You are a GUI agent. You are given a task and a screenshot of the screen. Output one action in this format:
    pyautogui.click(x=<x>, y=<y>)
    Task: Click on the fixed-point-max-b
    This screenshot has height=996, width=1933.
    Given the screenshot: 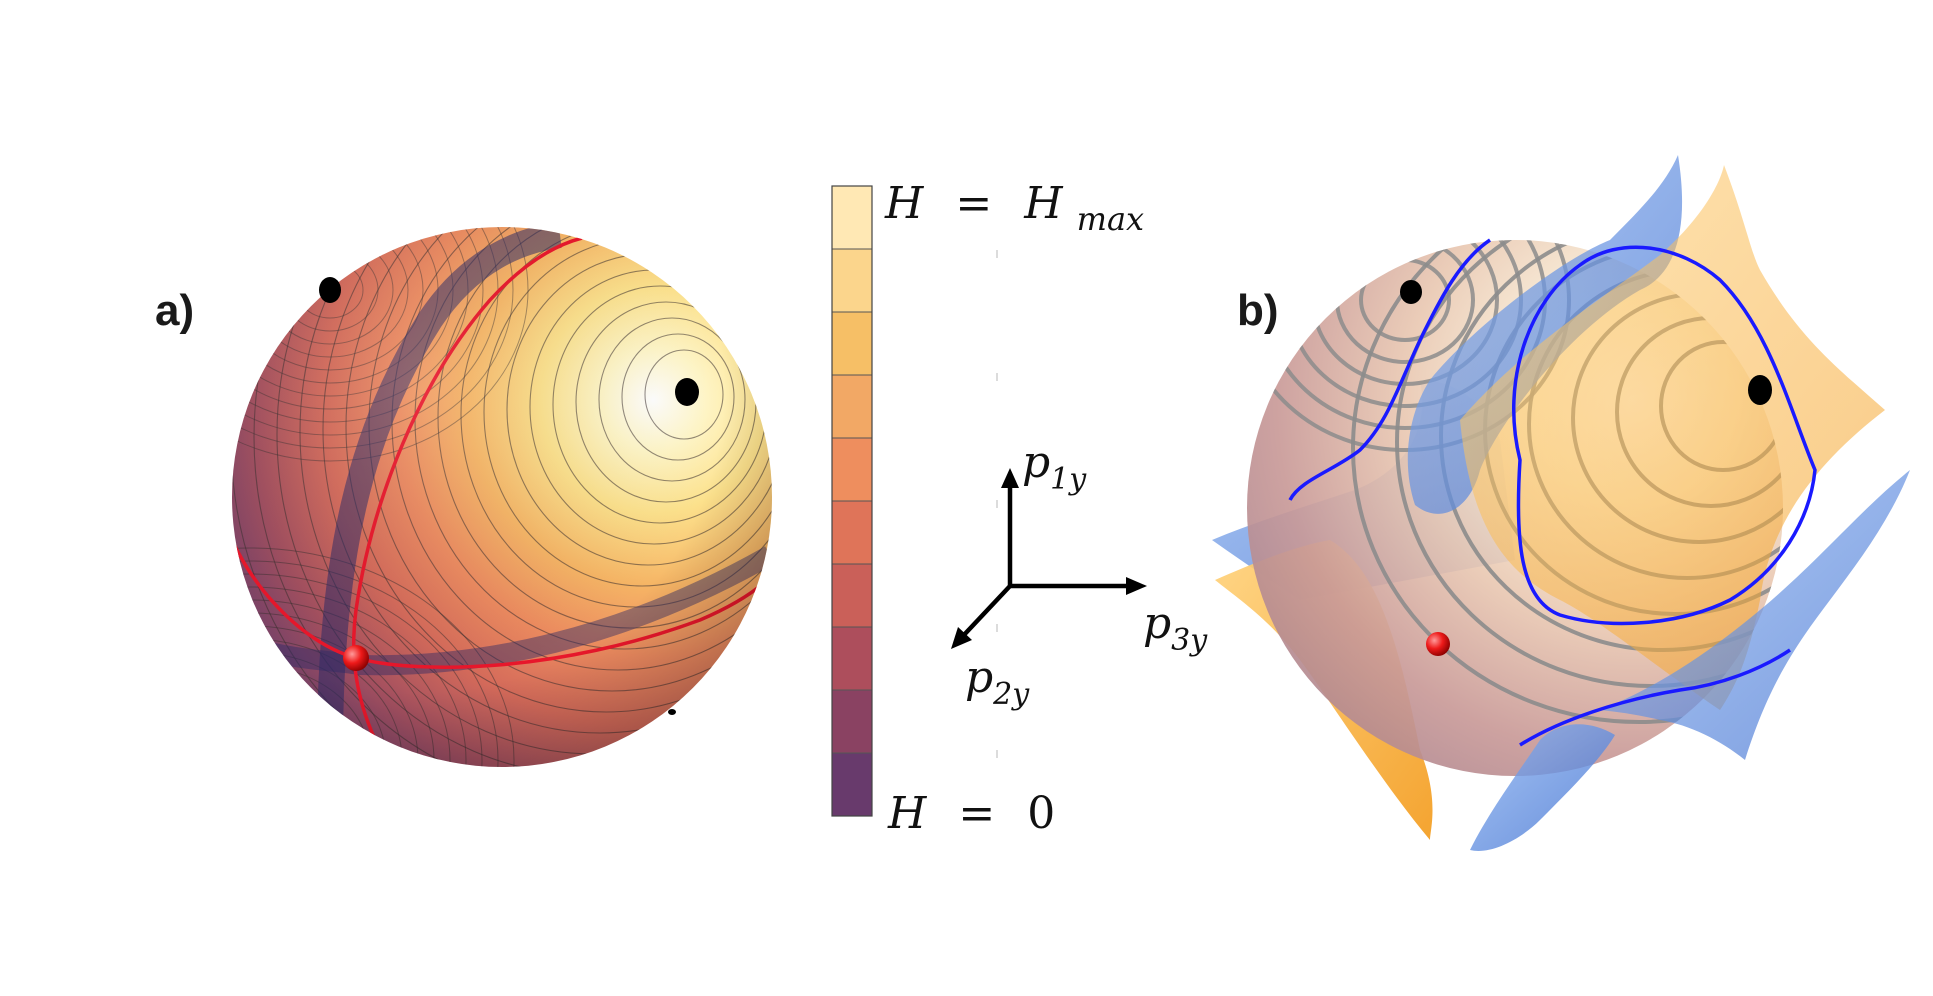 What is the action you would take?
    pyautogui.click(x=1760, y=390)
    